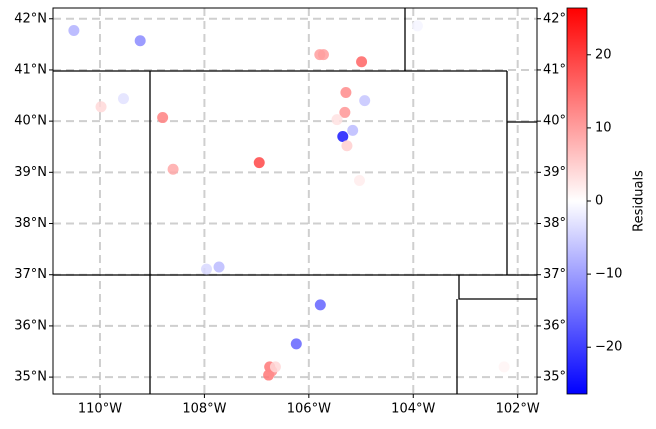 The image size is (656, 429). I want to click on colorbar-label: Residuals, so click(639, 201).